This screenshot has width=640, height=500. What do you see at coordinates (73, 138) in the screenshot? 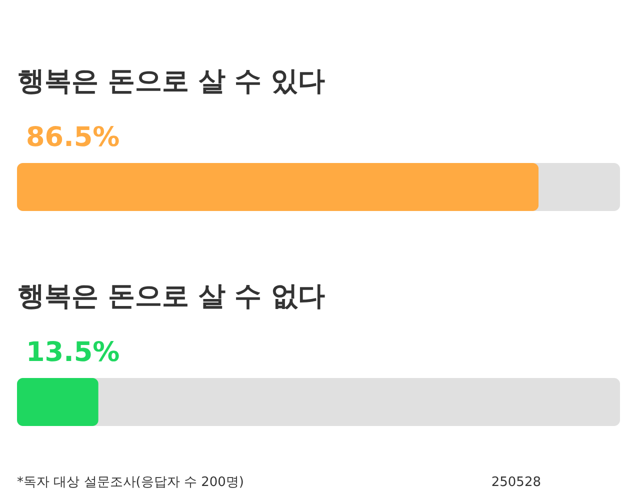
I see `data-label: 86.5%` at bounding box center [73, 138].